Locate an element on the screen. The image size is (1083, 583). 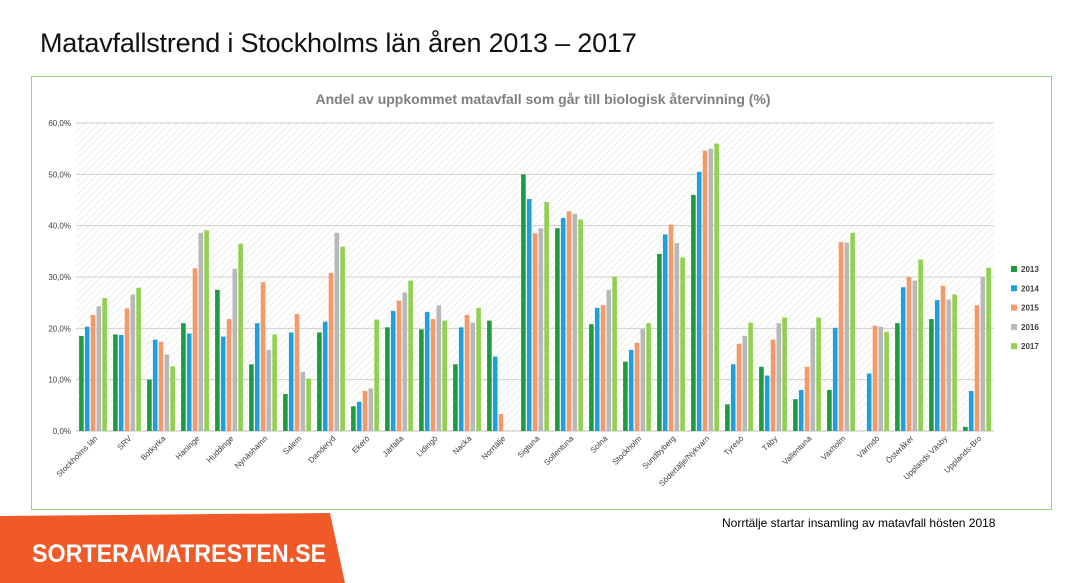
legend-label: 2016 is located at coordinates (1030, 327).